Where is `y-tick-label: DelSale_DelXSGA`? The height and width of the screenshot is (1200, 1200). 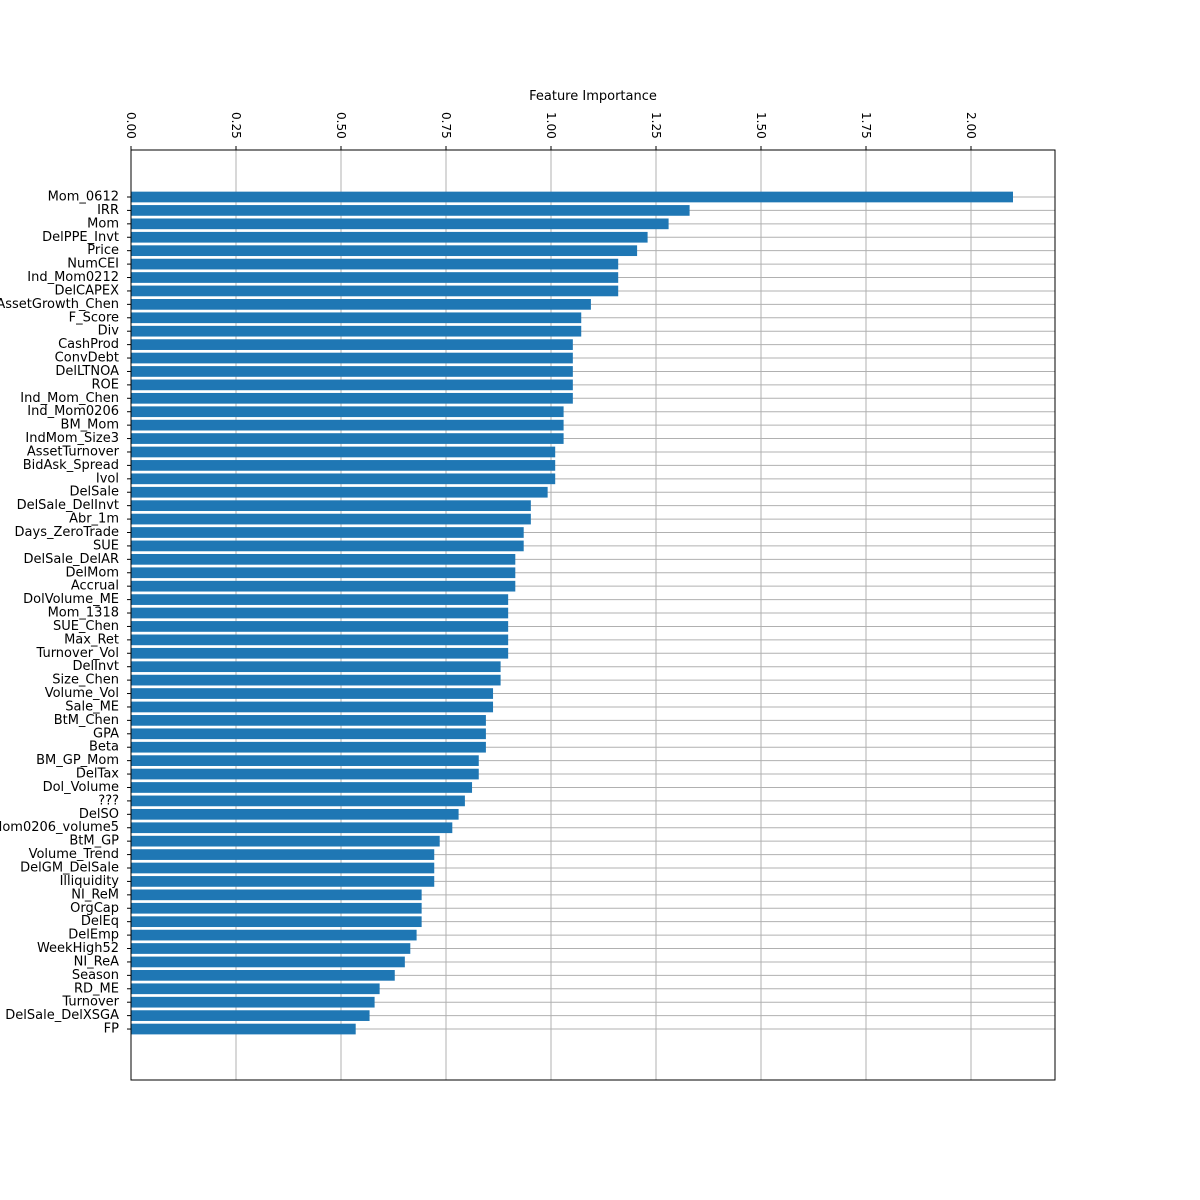 y-tick-label: DelSale_DelXSGA is located at coordinates (62, 1015).